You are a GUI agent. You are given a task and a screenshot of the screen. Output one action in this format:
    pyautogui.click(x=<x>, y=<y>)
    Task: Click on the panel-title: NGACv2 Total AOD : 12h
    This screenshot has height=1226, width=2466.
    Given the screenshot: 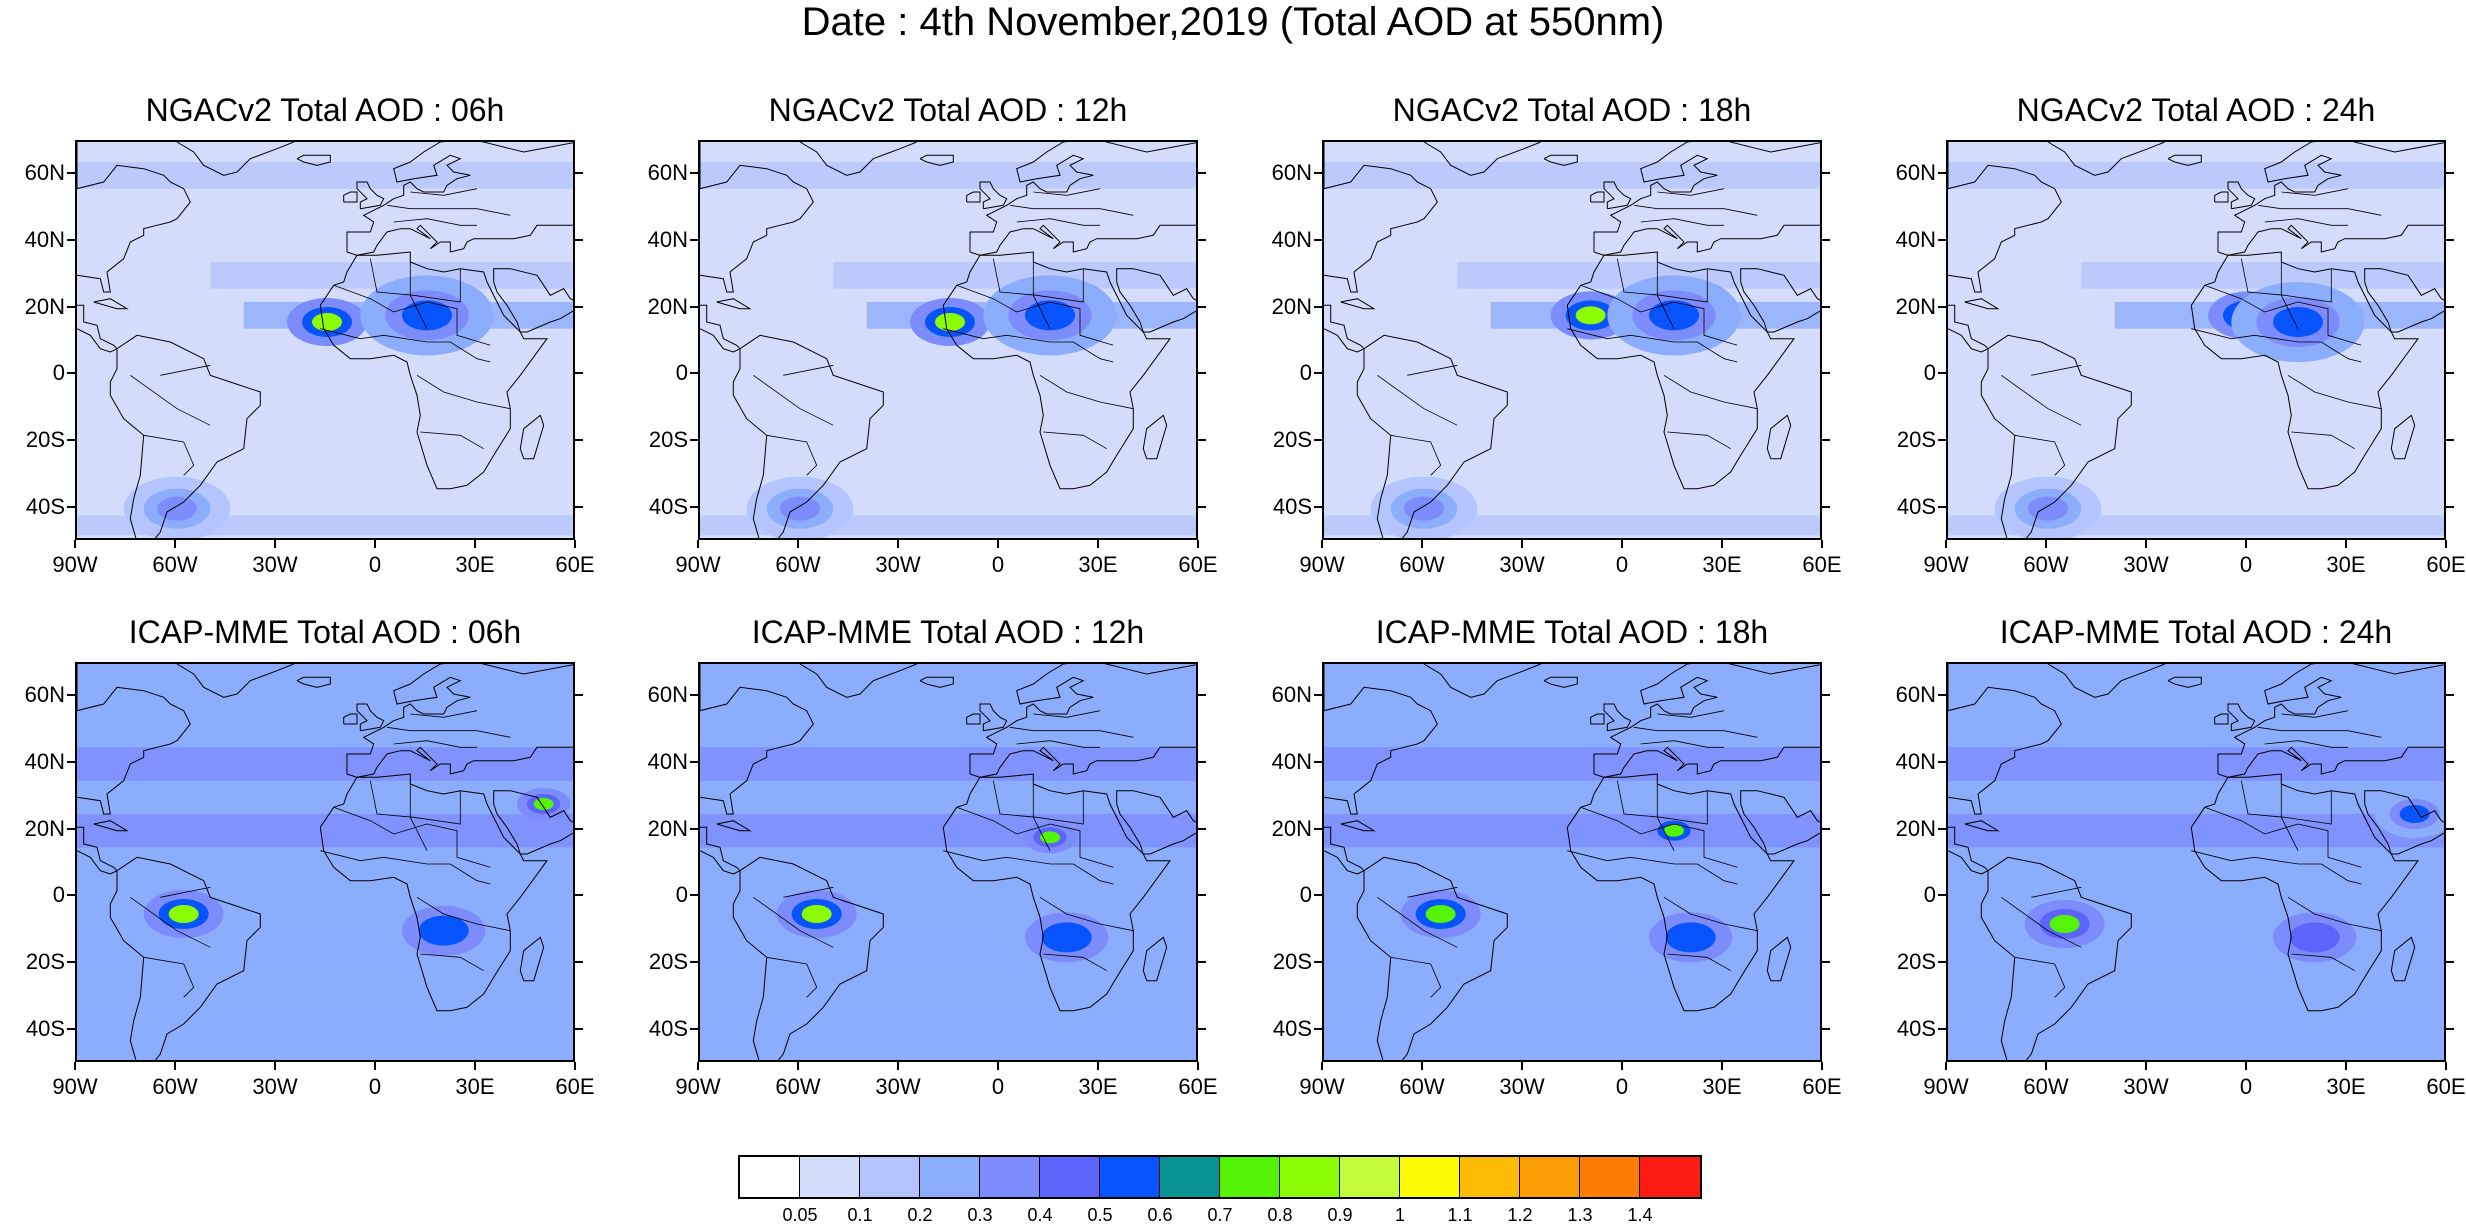 What is the action you would take?
    pyautogui.click(x=948, y=110)
    